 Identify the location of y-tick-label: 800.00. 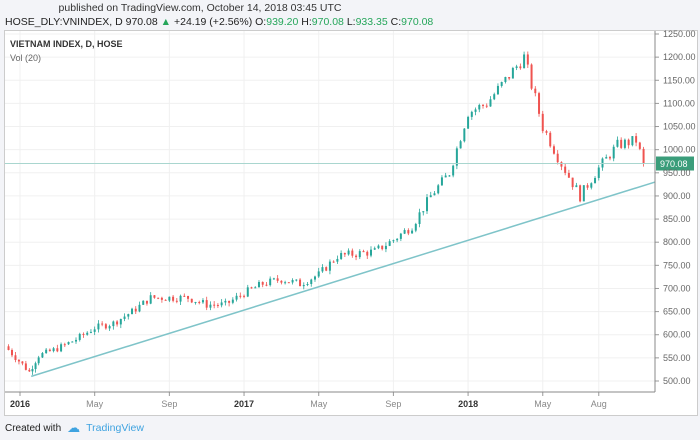
(677, 242).